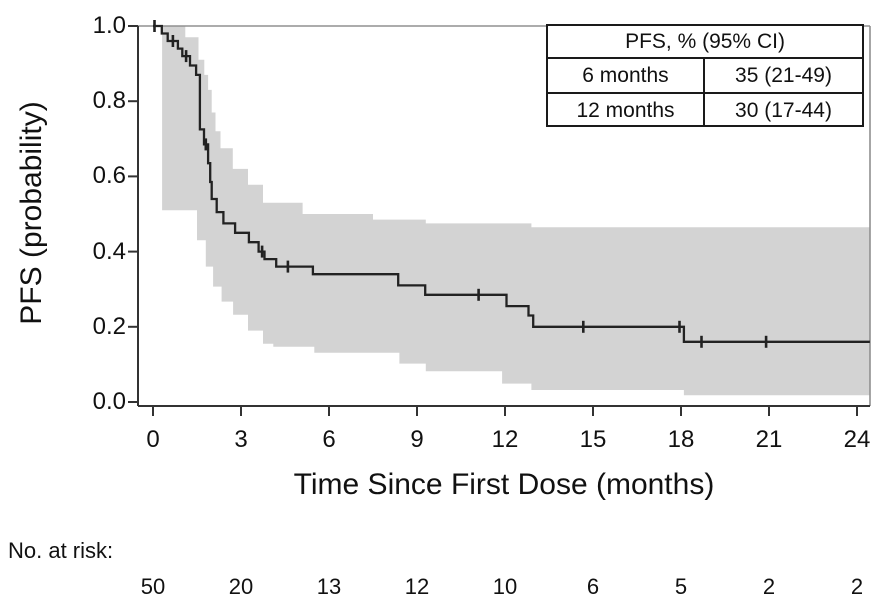 This screenshot has height=606, width=887. What do you see at coordinates (769, 439) in the screenshot?
I see `x-tick-label: 21` at bounding box center [769, 439].